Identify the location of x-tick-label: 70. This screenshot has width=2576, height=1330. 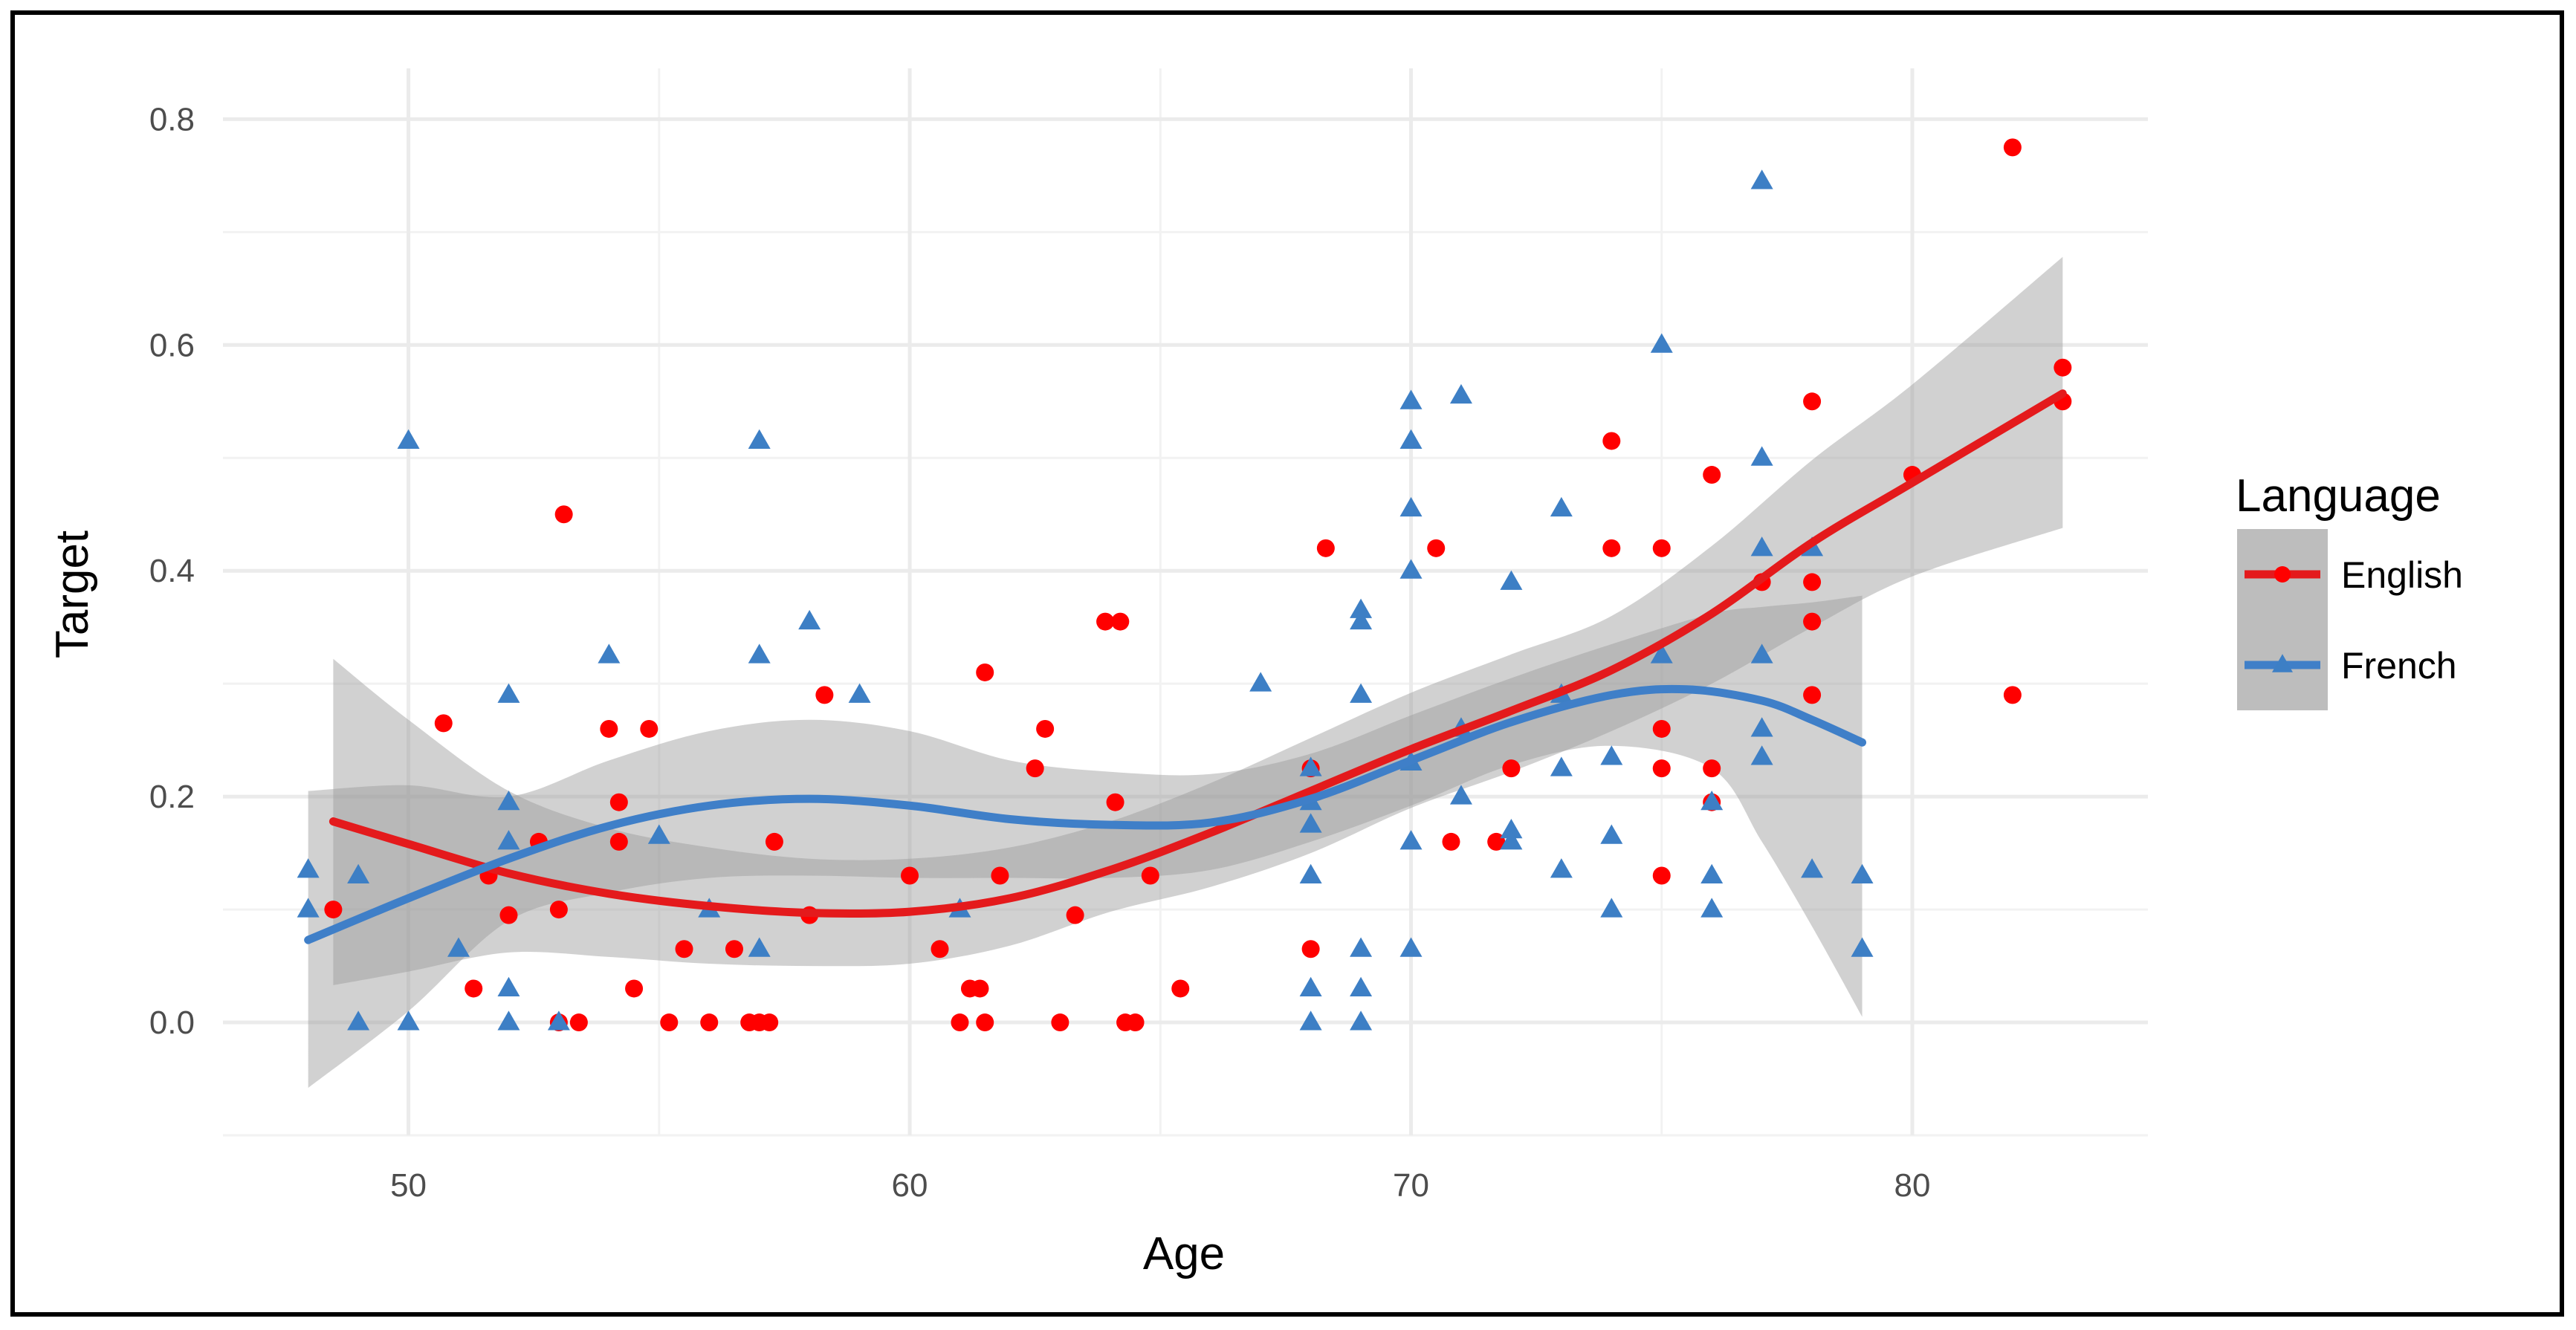
(1411, 1186).